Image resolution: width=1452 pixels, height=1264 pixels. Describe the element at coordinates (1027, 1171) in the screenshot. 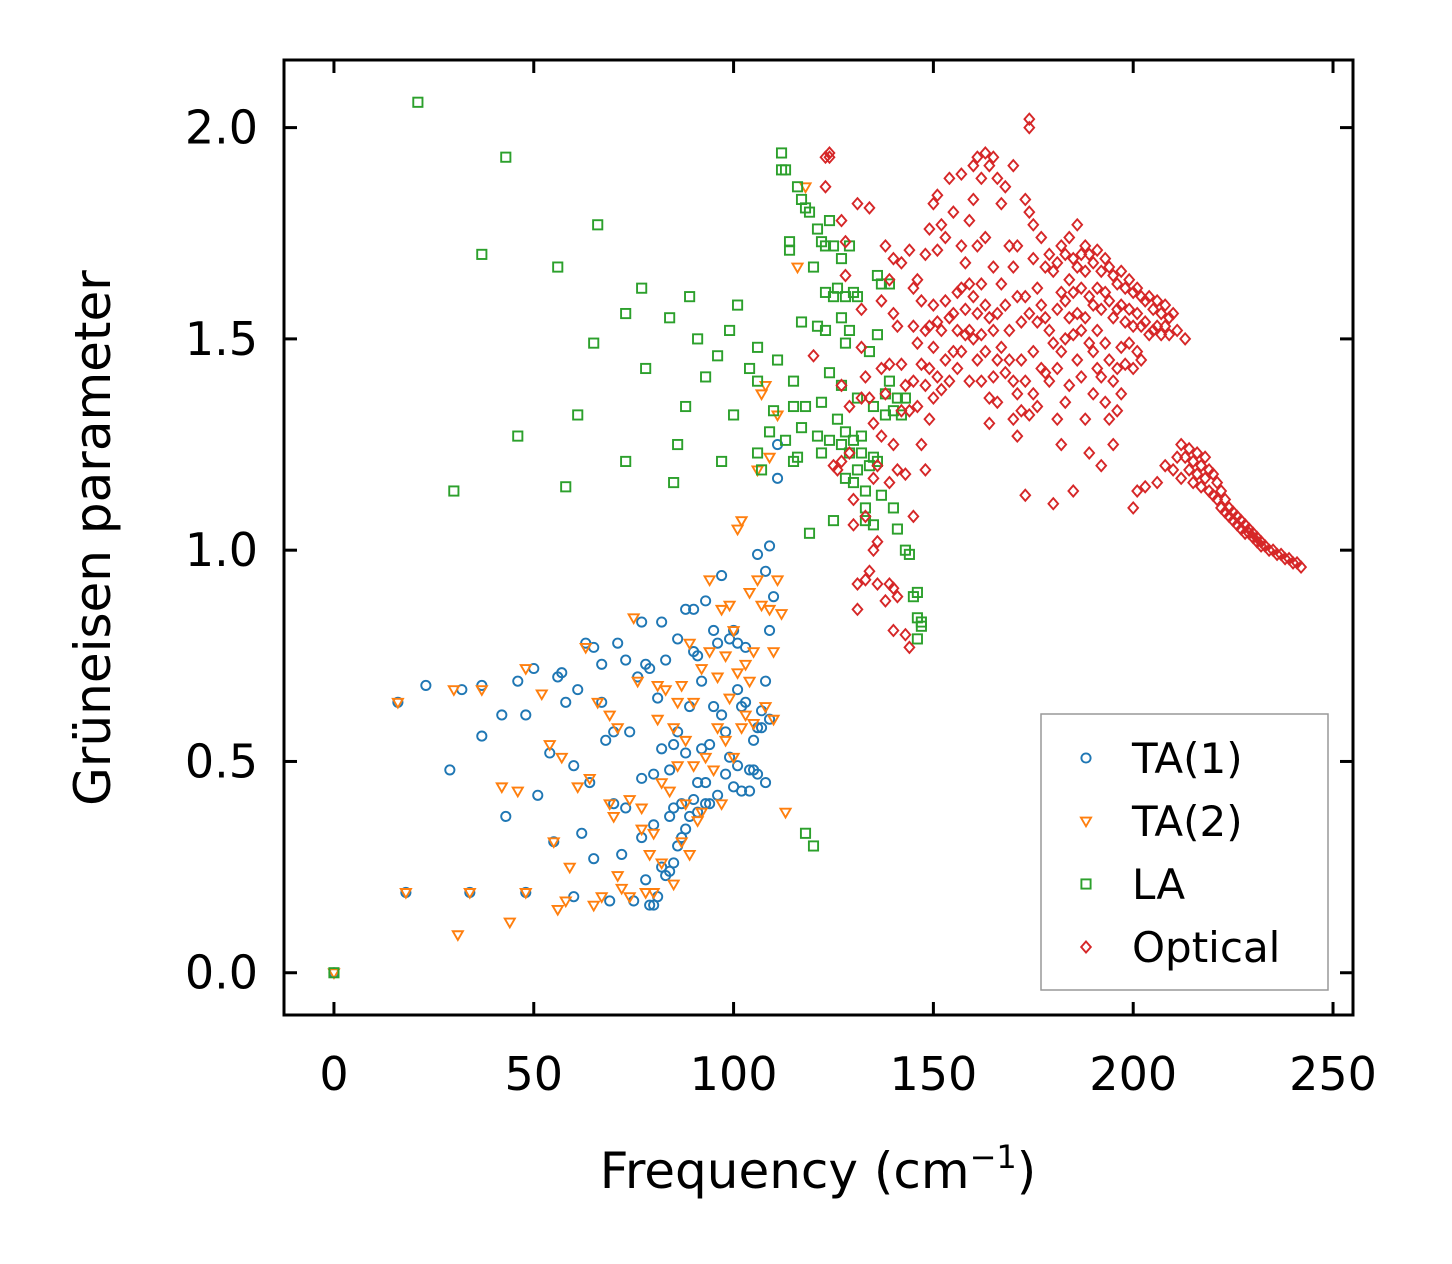

I see `x-axis-label-close: )` at that location.